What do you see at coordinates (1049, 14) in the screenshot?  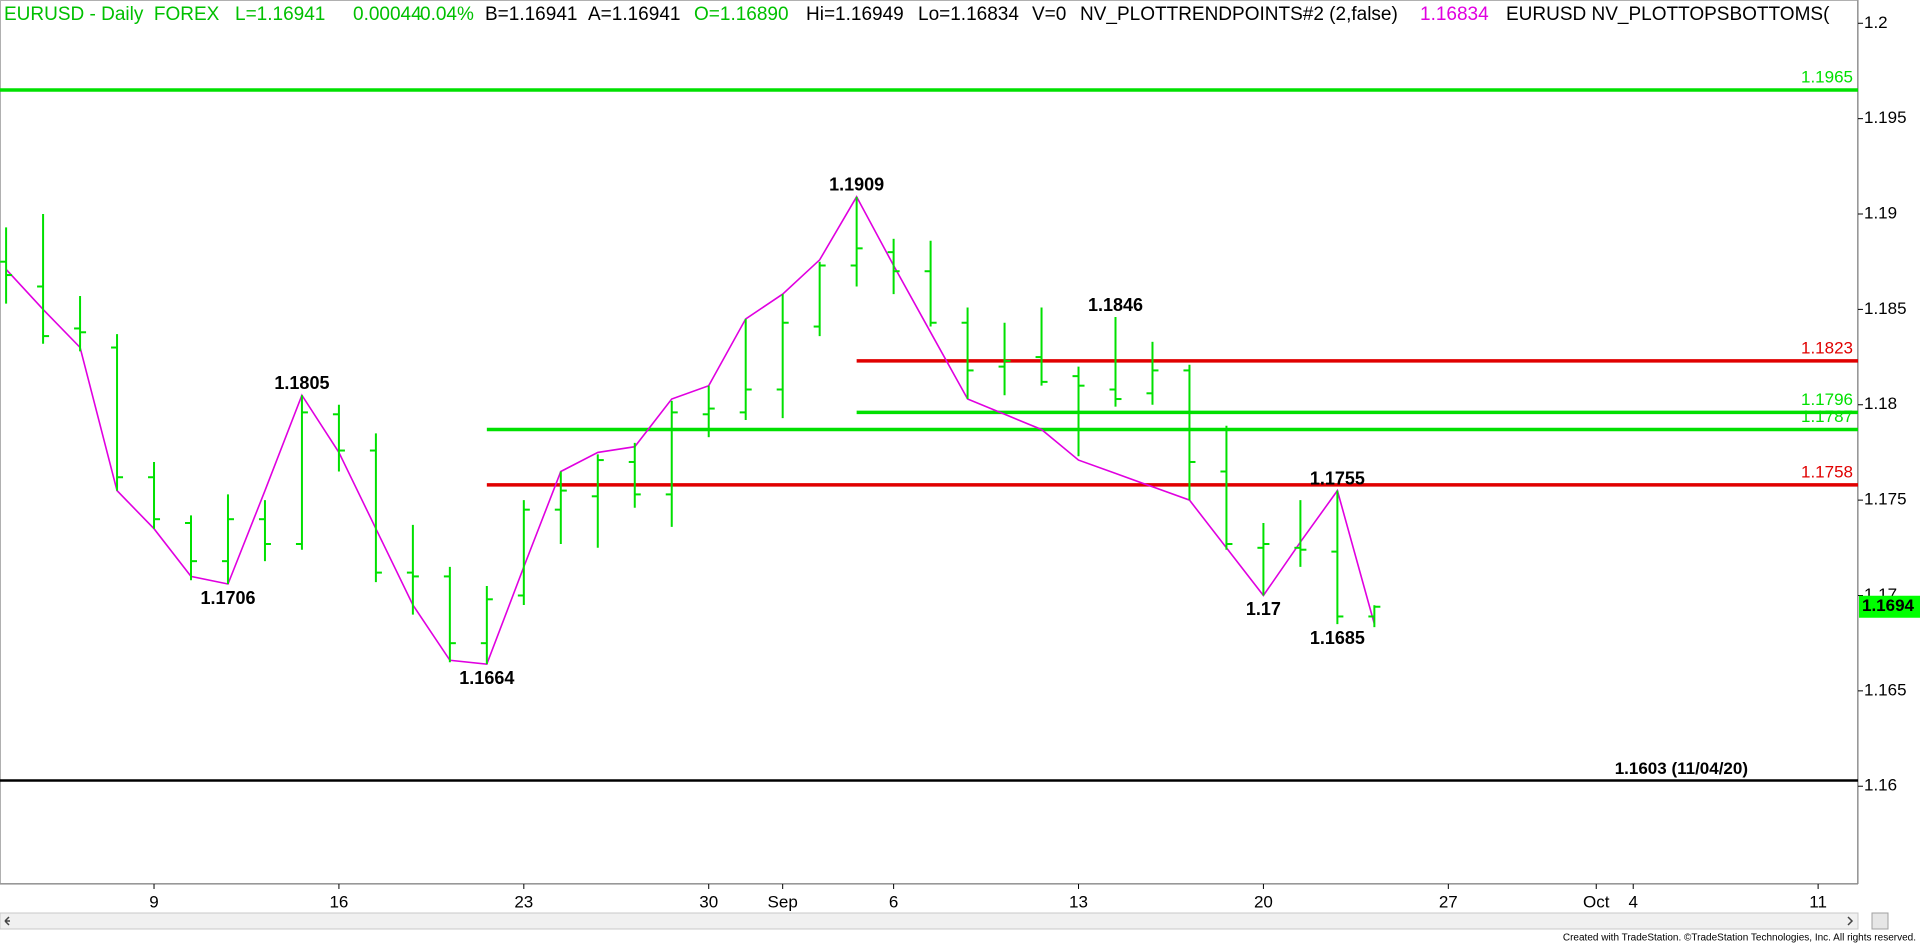 I see `status-text: V=0` at bounding box center [1049, 14].